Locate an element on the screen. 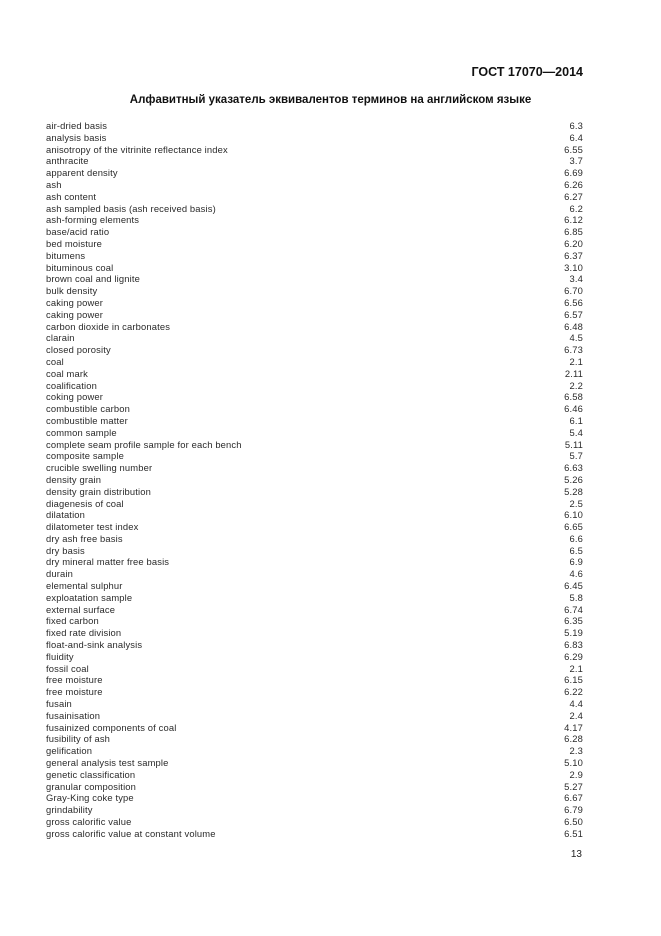 The image size is (661, 936). term: common sample is located at coordinates (81, 432).